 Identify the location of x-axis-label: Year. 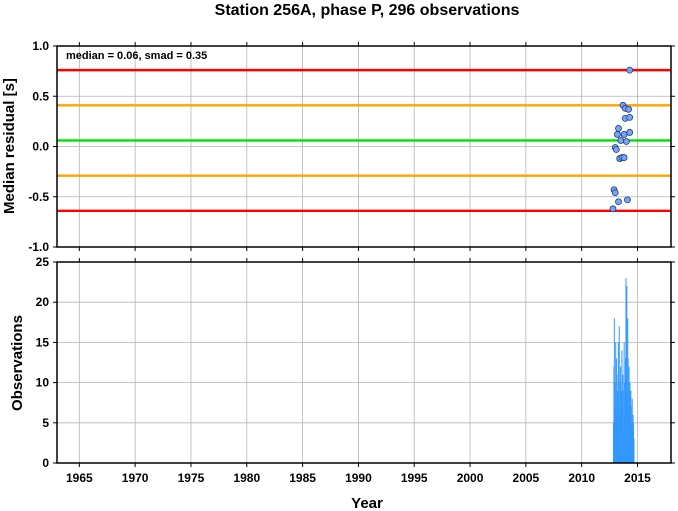
(367, 503).